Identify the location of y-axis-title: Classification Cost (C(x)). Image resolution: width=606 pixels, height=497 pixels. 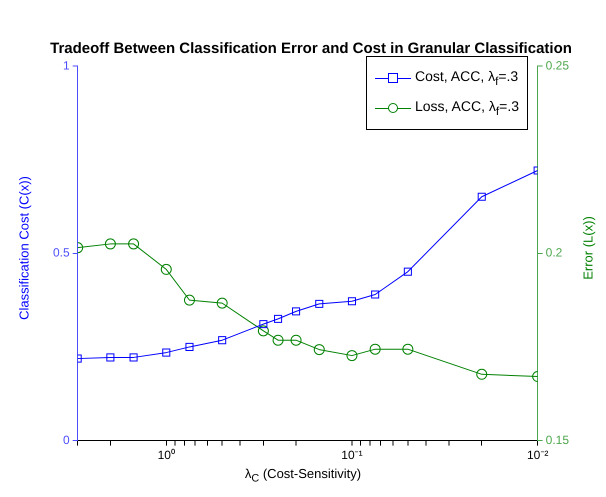
(24, 248).